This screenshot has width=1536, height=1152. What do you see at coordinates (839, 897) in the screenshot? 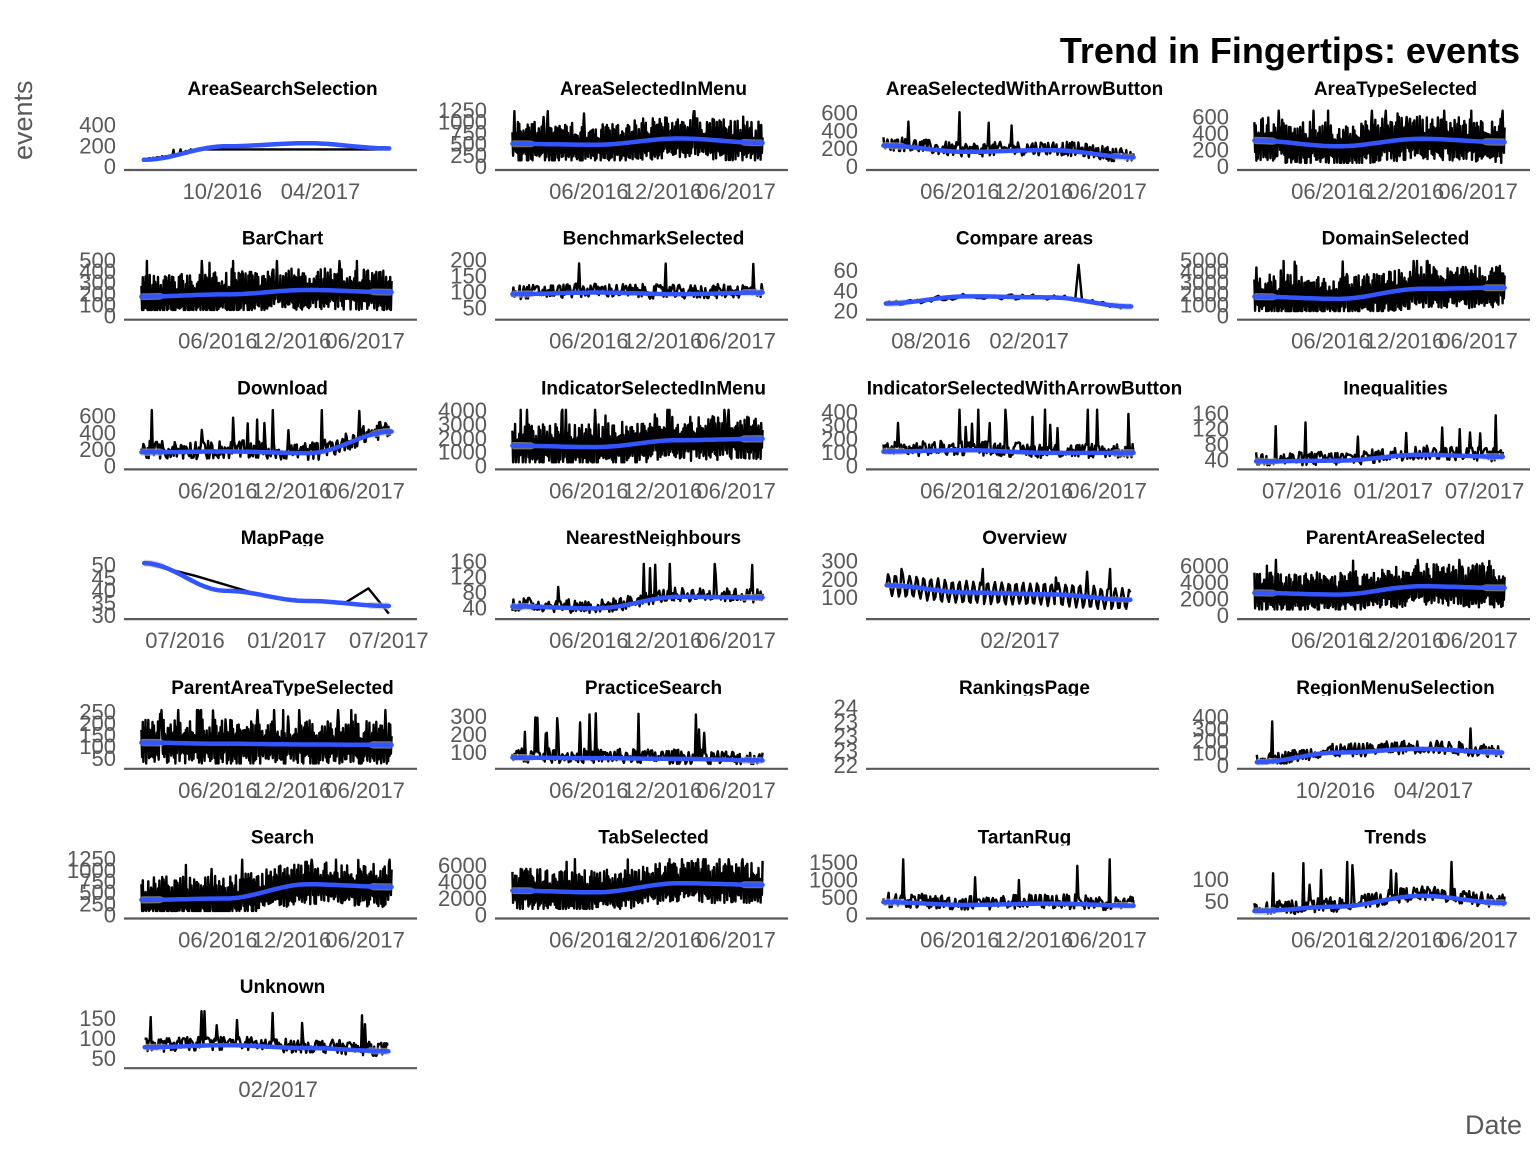
I see `y-tick-label: 500` at bounding box center [839, 897].